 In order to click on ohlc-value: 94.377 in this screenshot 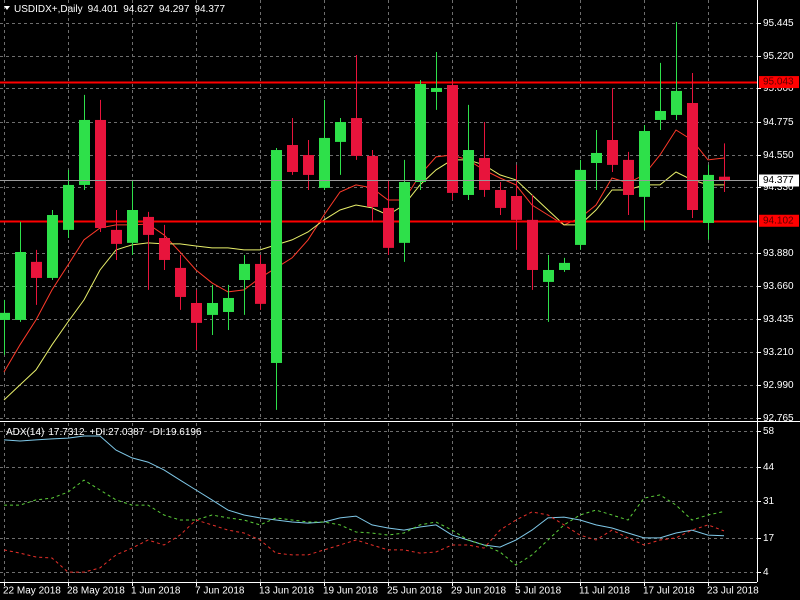, I will do `click(209, 9)`.